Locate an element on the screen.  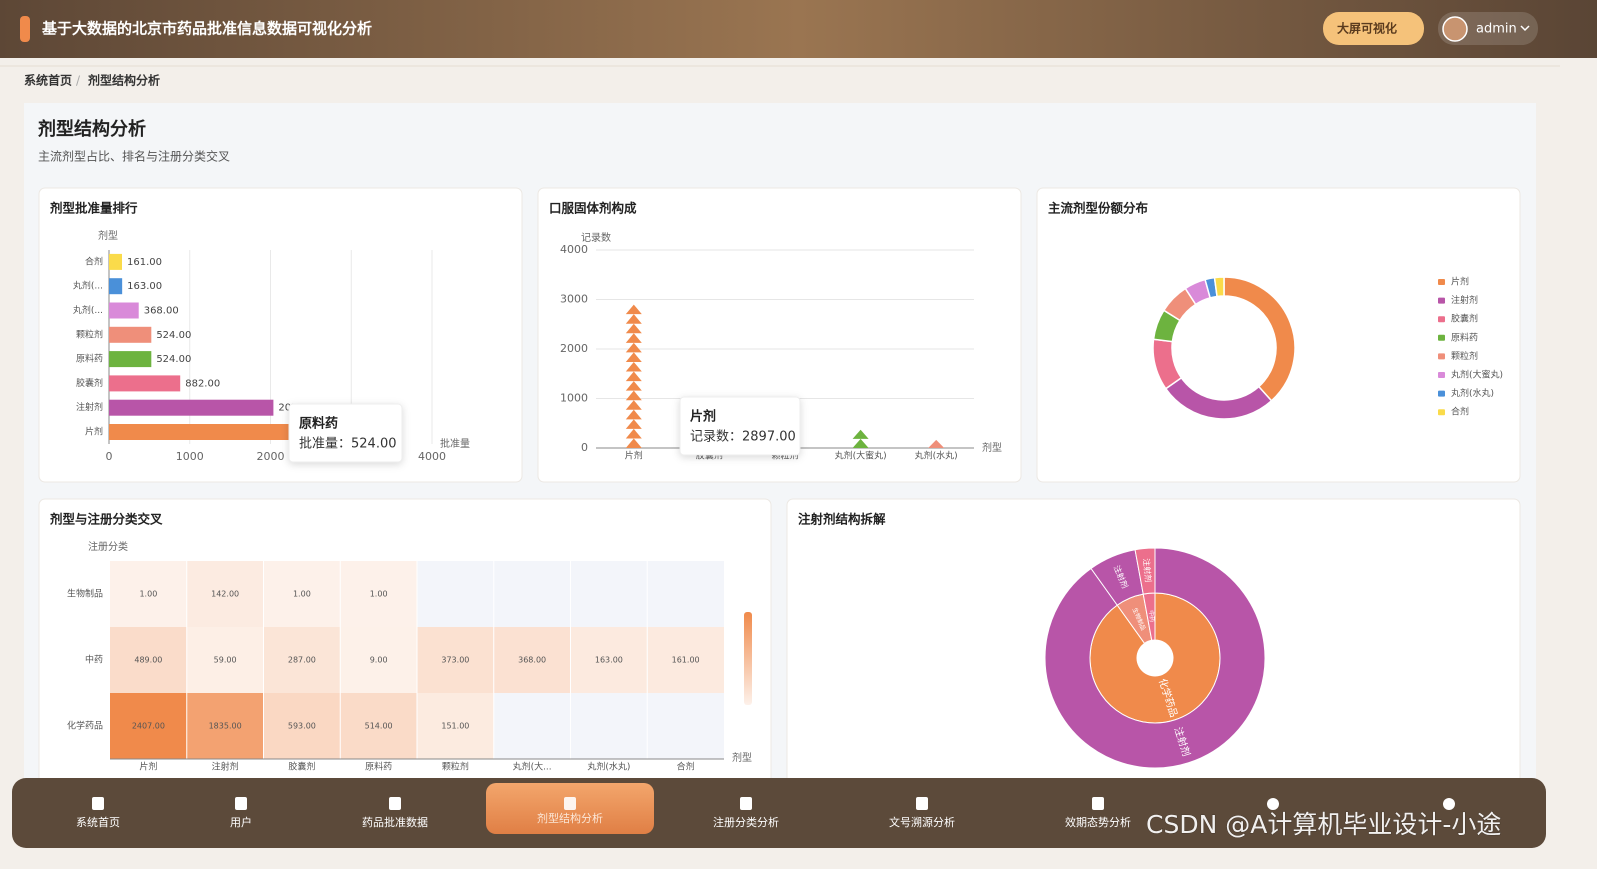
y-tick-label: 胶囊剂 is located at coordinates (89, 383).